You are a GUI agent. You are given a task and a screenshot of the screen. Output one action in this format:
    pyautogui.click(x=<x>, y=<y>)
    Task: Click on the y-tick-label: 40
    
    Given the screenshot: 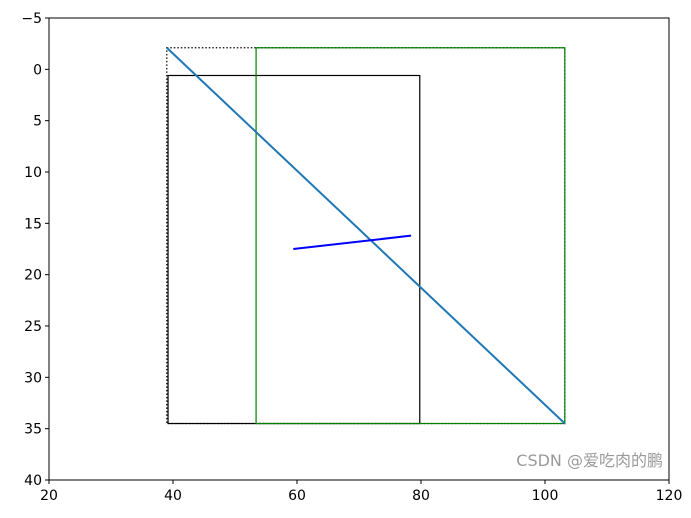 What is the action you would take?
    pyautogui.click(x=33, y=481)
    